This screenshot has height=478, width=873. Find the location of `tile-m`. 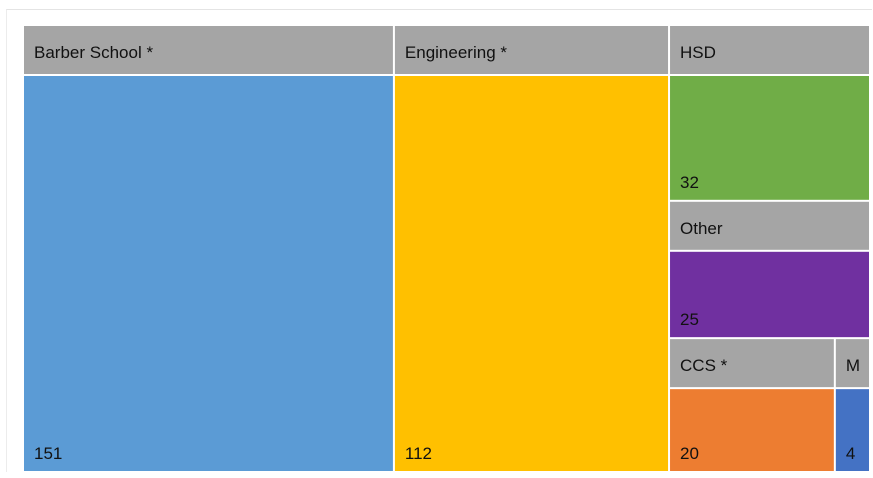

tile-m is located at coordinates (852, 430).